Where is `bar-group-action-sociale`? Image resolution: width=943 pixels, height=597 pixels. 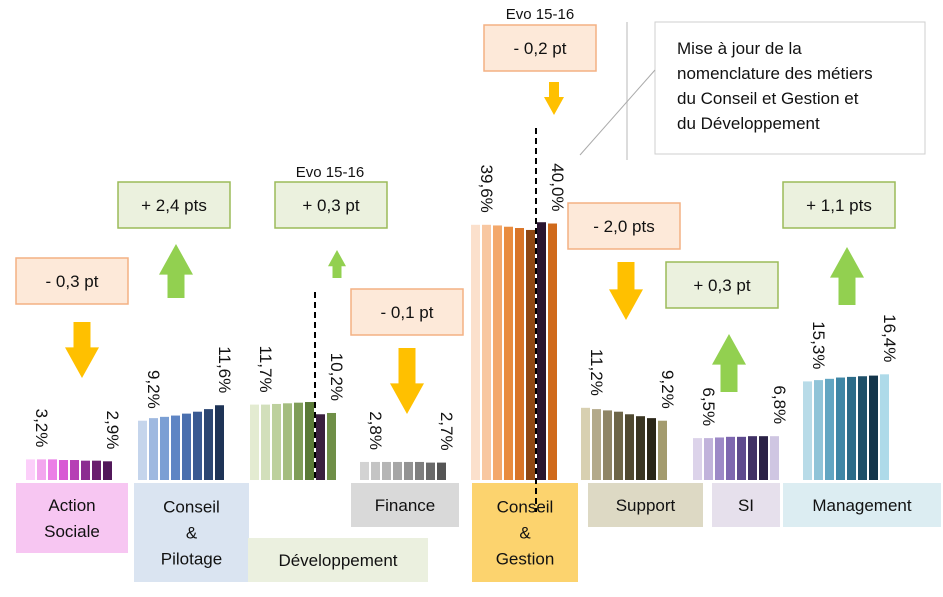
bar-group-action-sociale is located at coordinates (69, 469).